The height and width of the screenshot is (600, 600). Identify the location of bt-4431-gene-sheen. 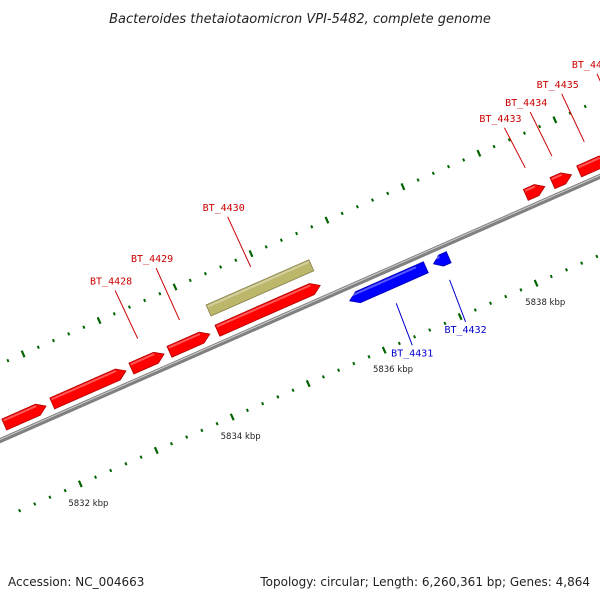
(382, 282).